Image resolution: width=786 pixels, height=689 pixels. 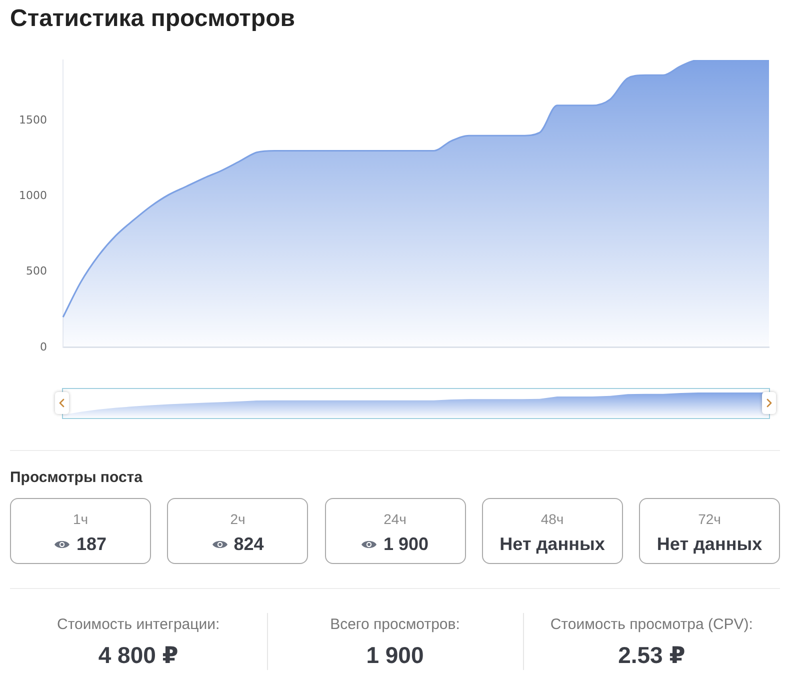 I want to click on y-tick-label: 0, so click(x=43, y=347).